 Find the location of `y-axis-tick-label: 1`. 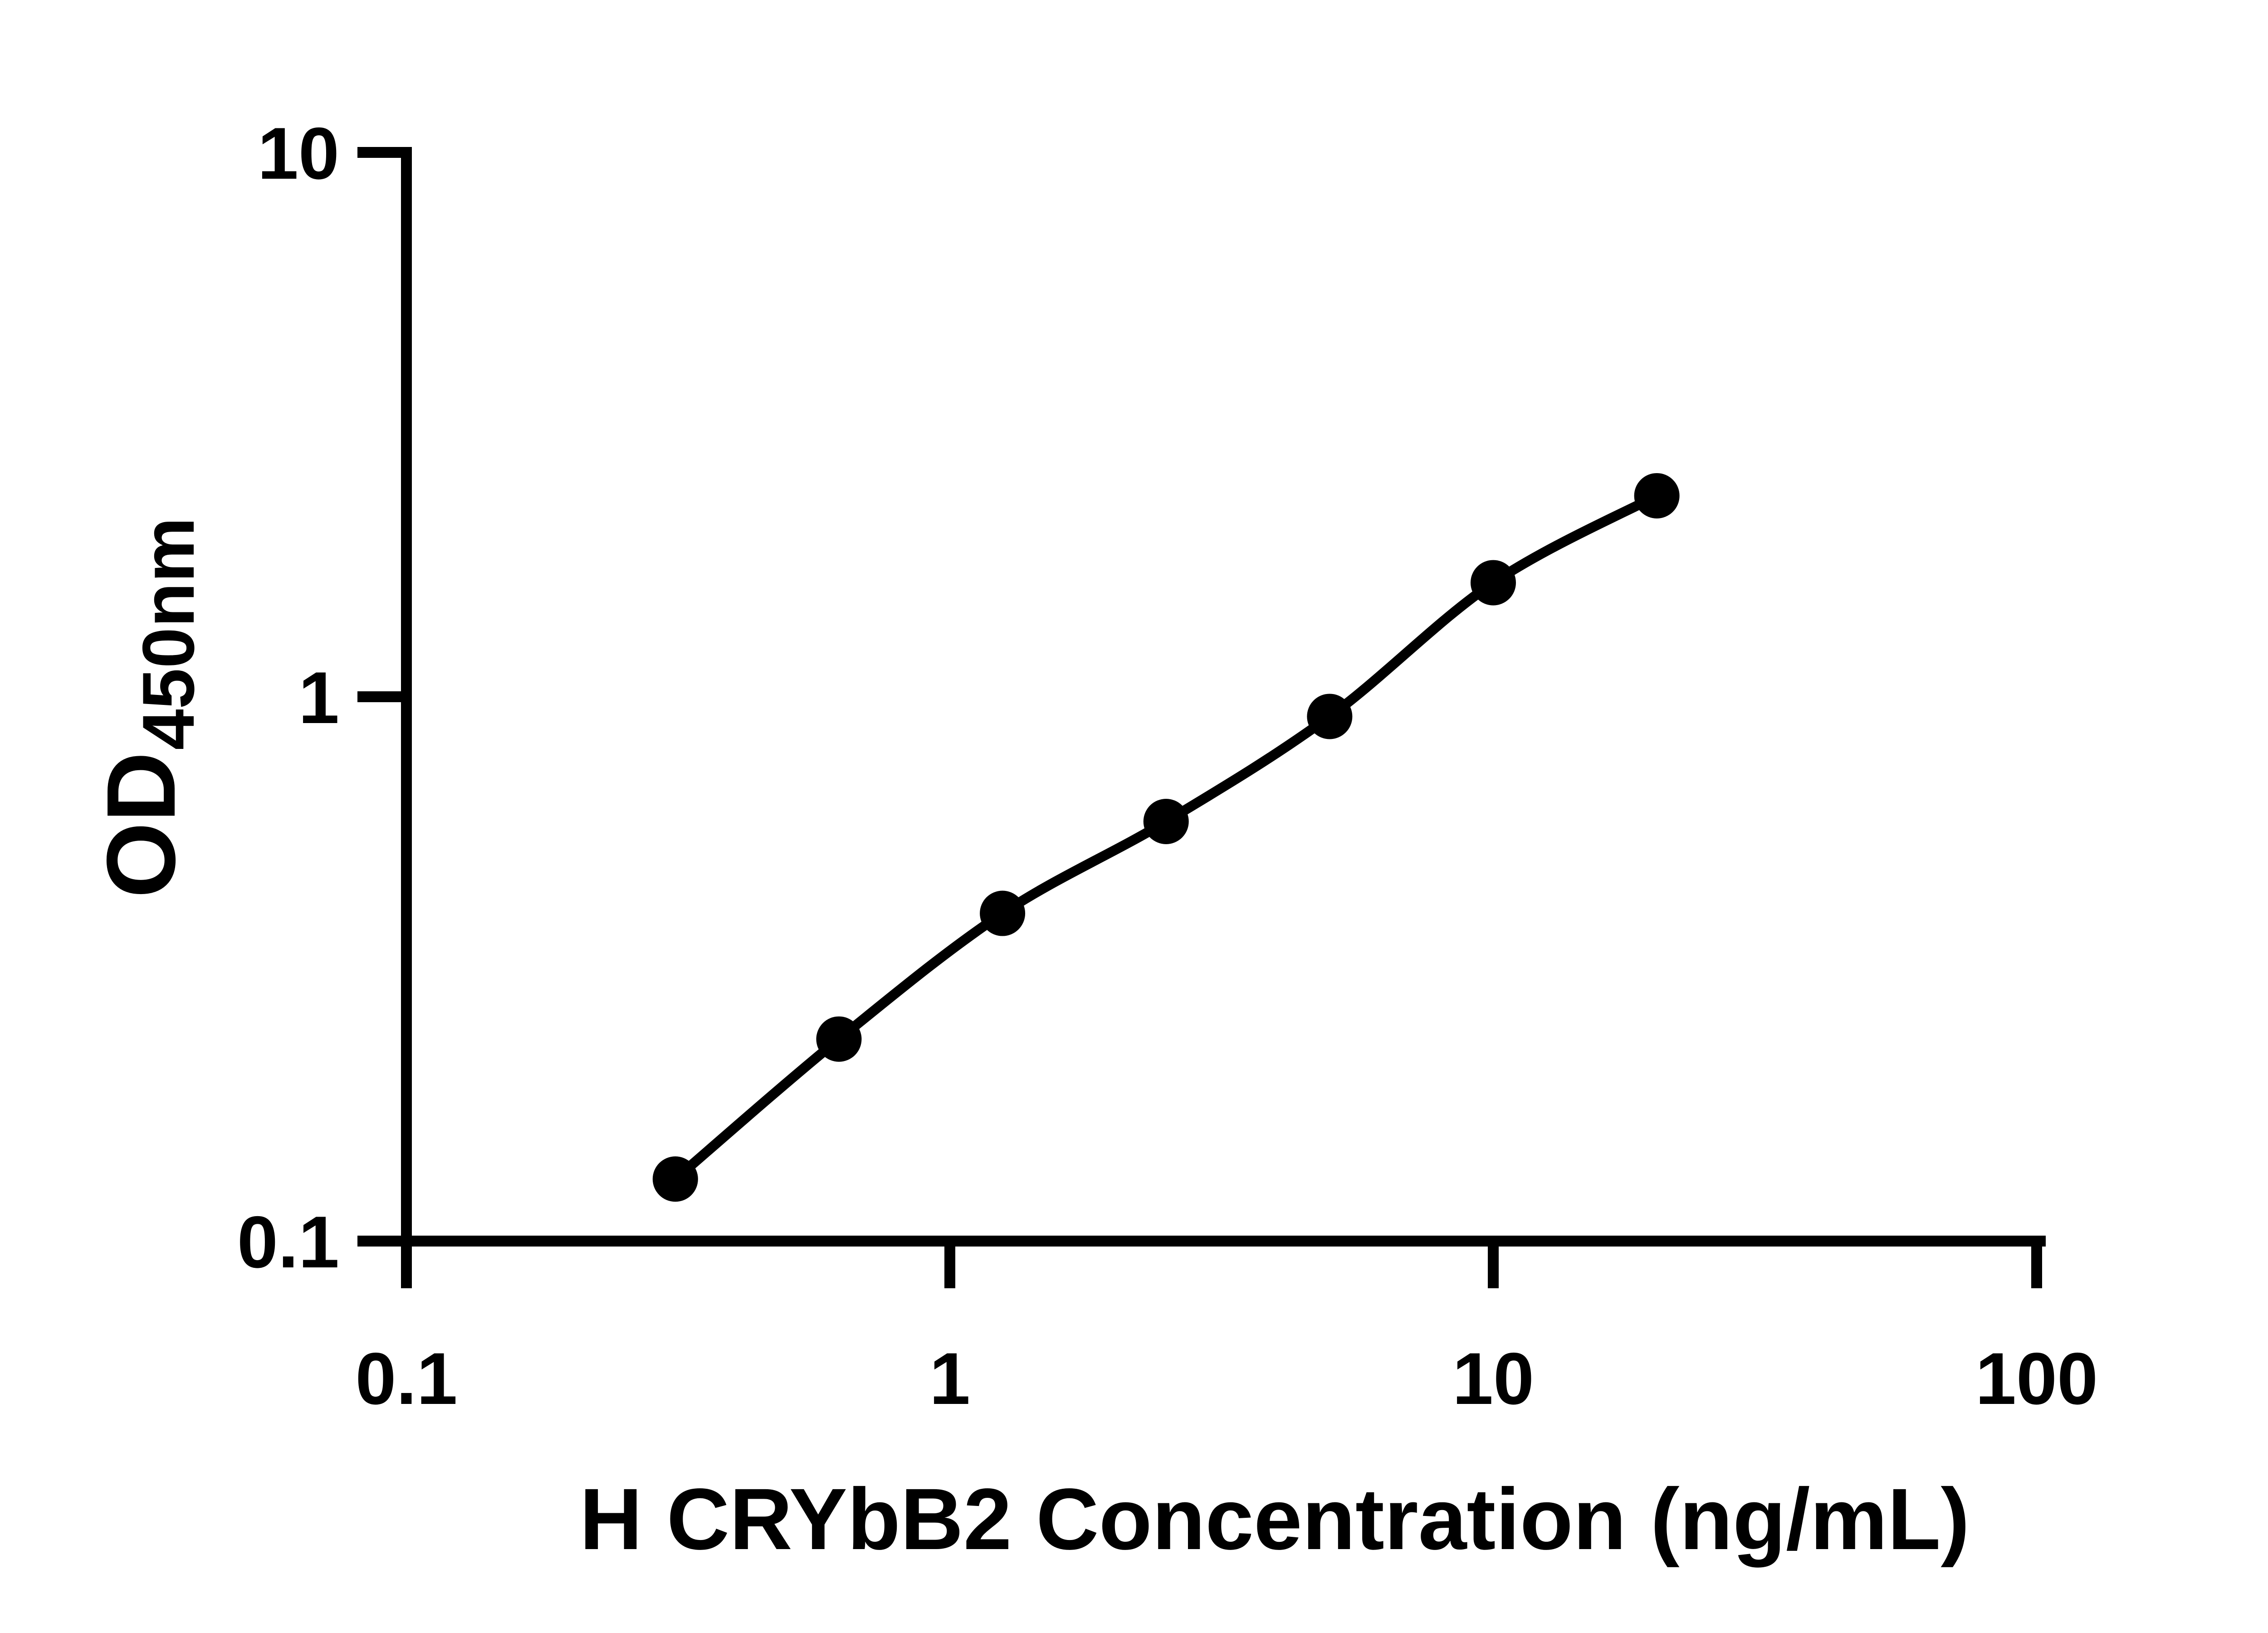

y-axis-tick-label: 1 is located at coordinates (318, 698).